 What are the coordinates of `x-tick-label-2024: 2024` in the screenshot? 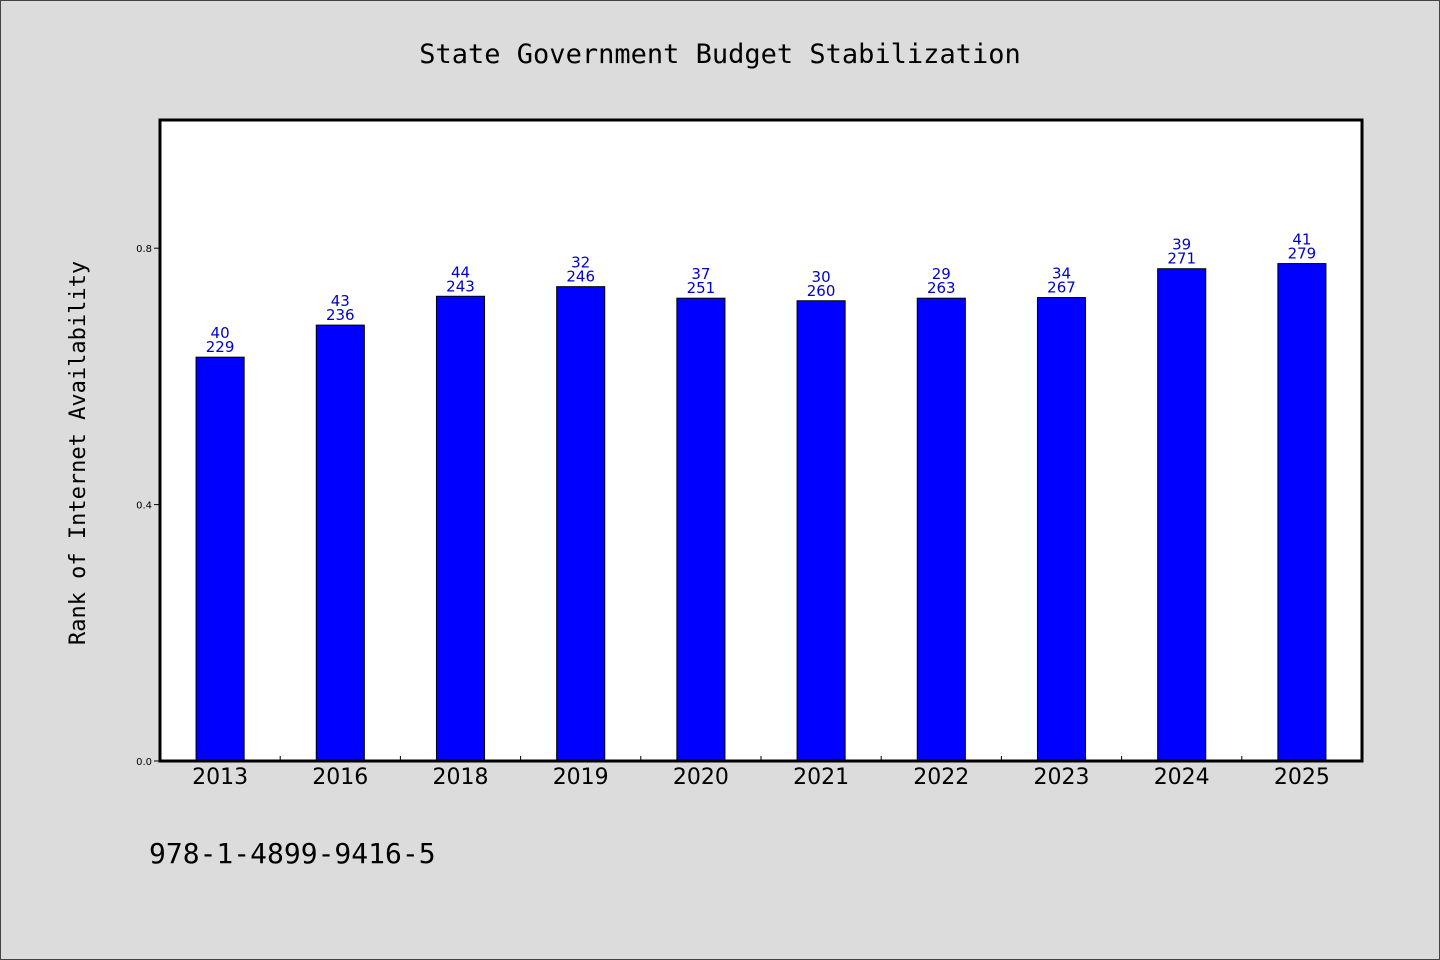 It's located at (1182, 777).